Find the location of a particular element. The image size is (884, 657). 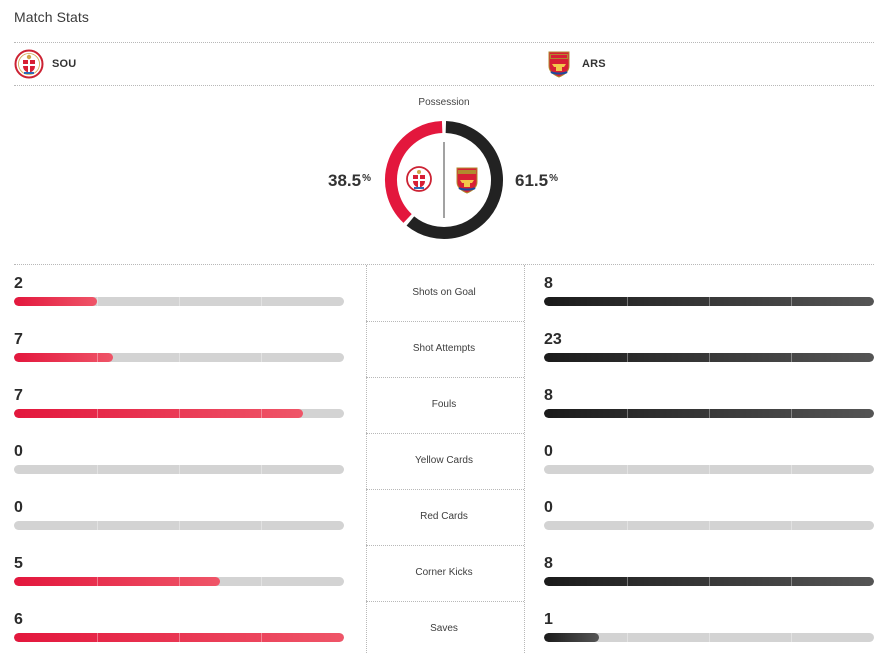

stat-row: 2 8 Shots on Goal is located at coordinates (444, 293).